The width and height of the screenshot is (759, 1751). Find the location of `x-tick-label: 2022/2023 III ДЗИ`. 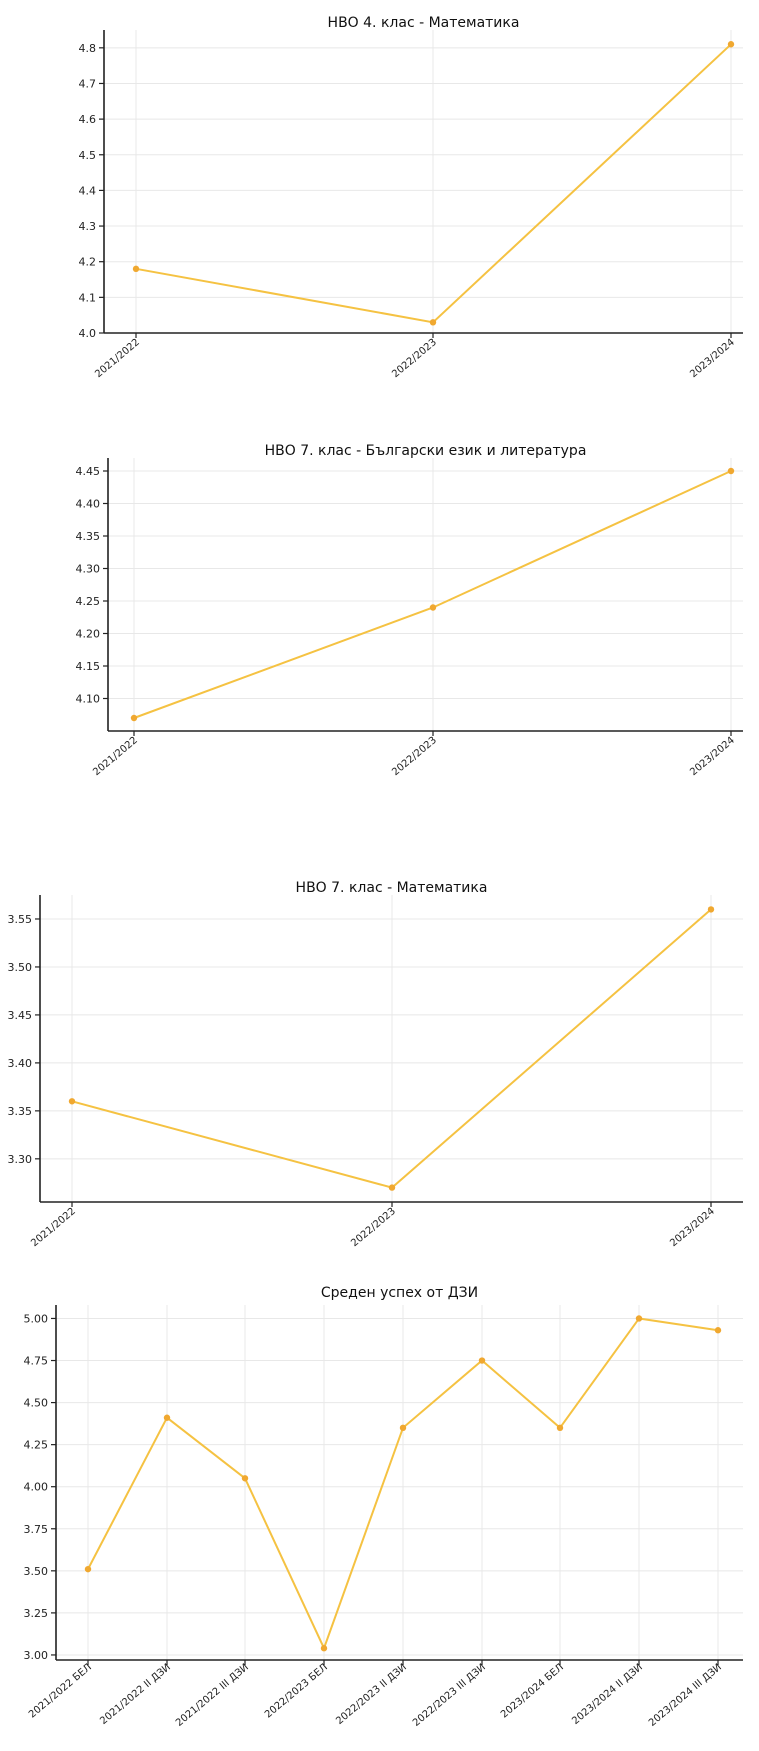

x-tick-label: 2022/2023 III ДЗИ is located at coordinates (449, 1695).